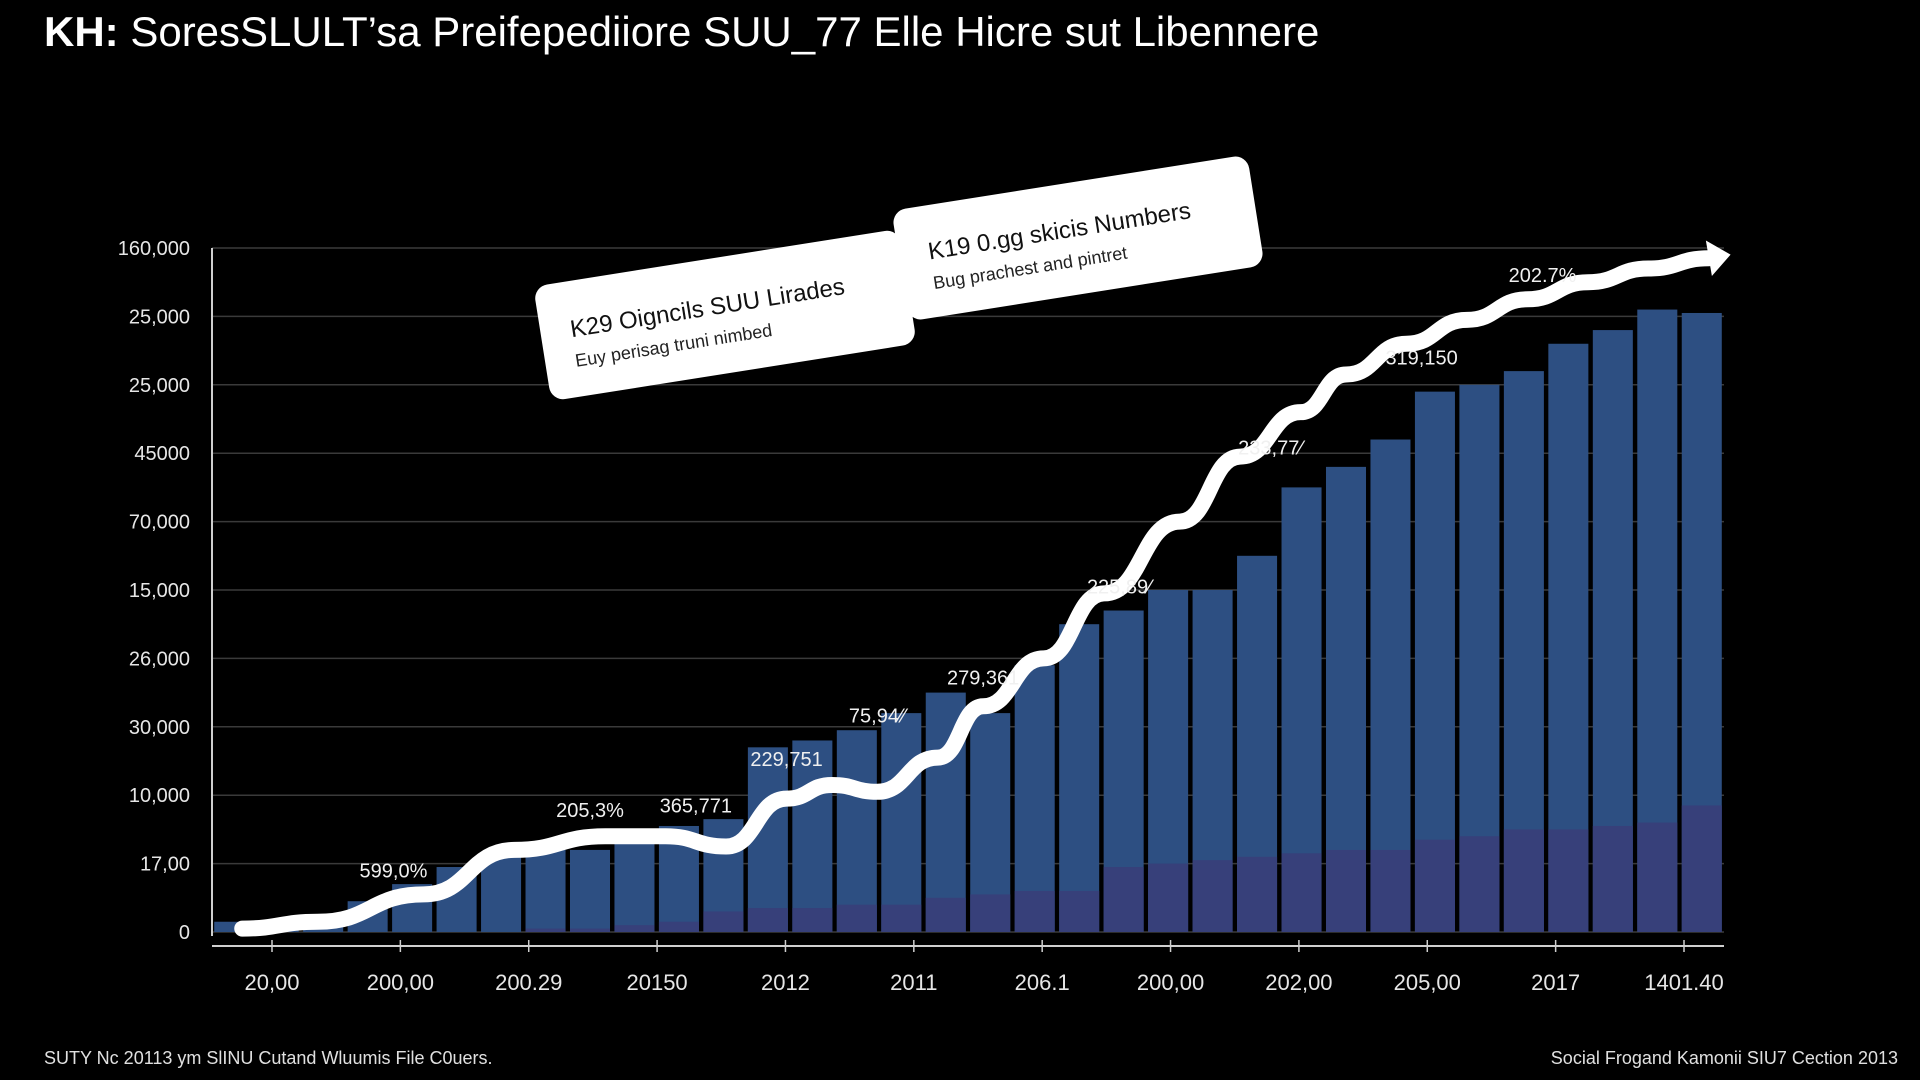  I want to click on y-tick-label: 17,00, so click(165, 865).